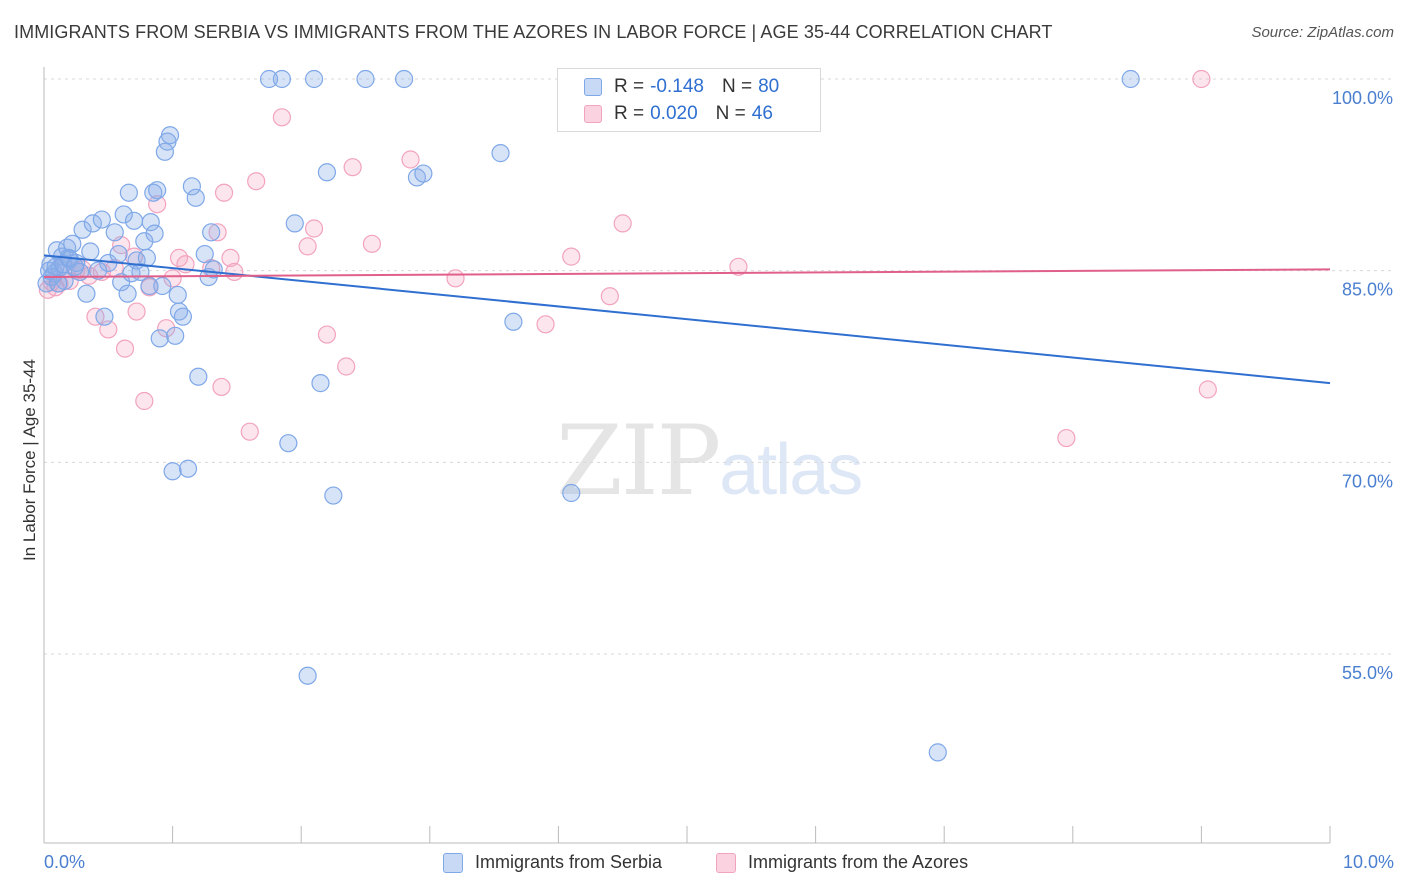 Image resolution: width=1406 pixels, height=892 pixels. I want to click on y-tick-label: 70.0%, so click(1367, 481).